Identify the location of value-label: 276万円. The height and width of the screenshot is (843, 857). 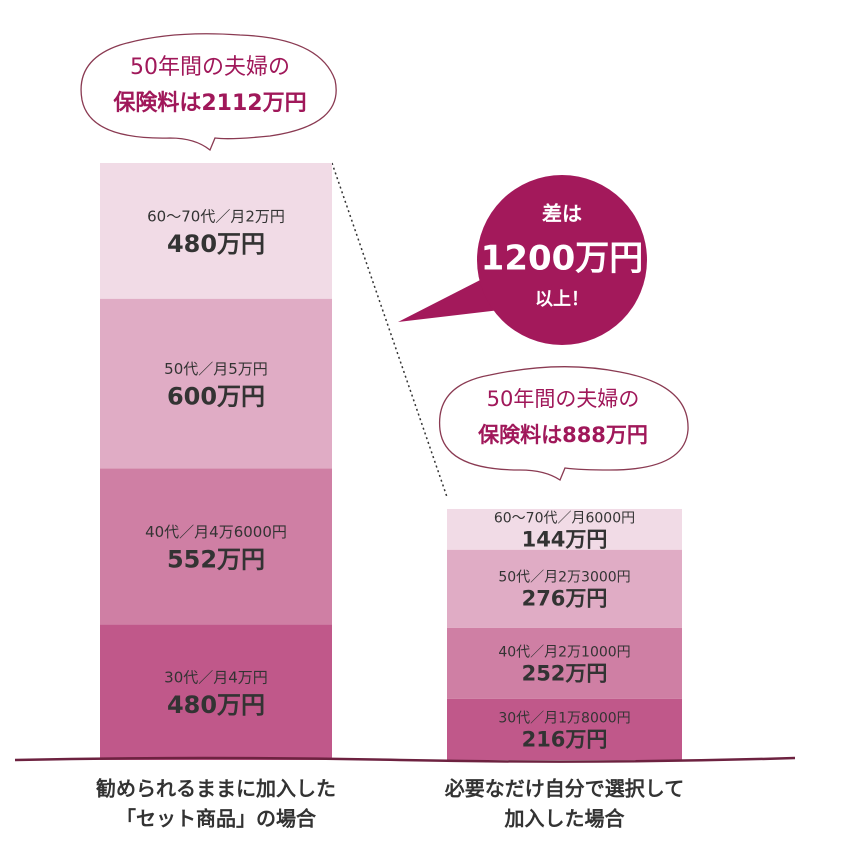
(565, 599).